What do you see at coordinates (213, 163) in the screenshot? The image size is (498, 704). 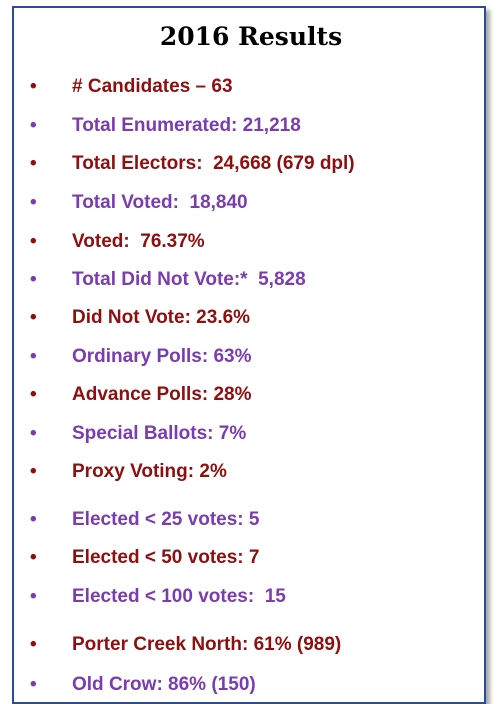 I see `item-text: Total Electors: 24,668 (679 dpl)` at bounding box center [213, 163].